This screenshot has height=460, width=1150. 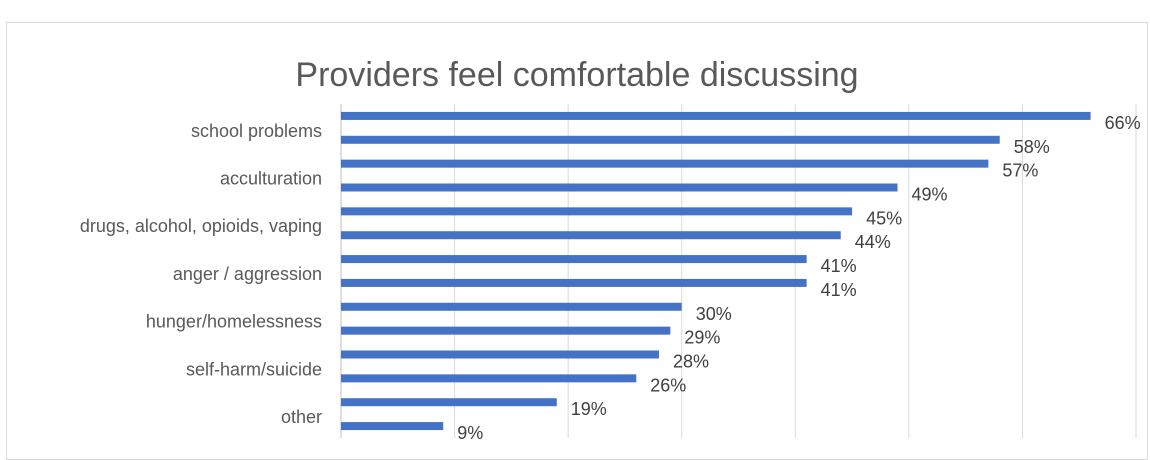 I want to click on data-label: 45%, so click(x=884, y=218).